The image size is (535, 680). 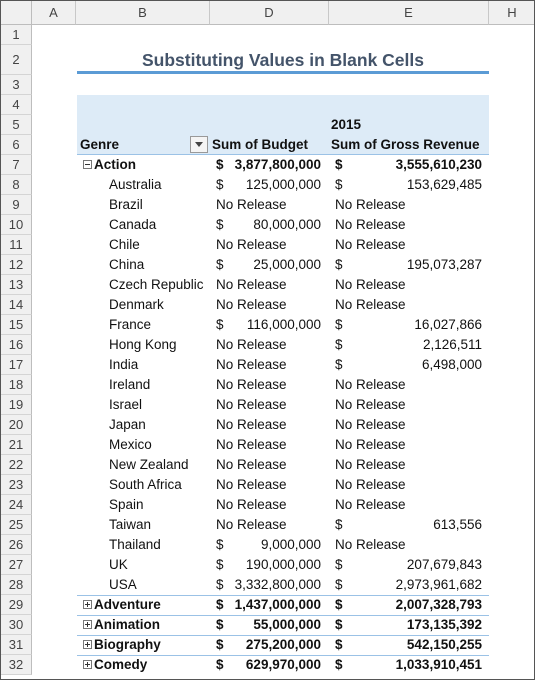 What do you see at coordinates (126, 504) in the screenshot?
I see `country-label: Spain` at bounding box center [126, 504].